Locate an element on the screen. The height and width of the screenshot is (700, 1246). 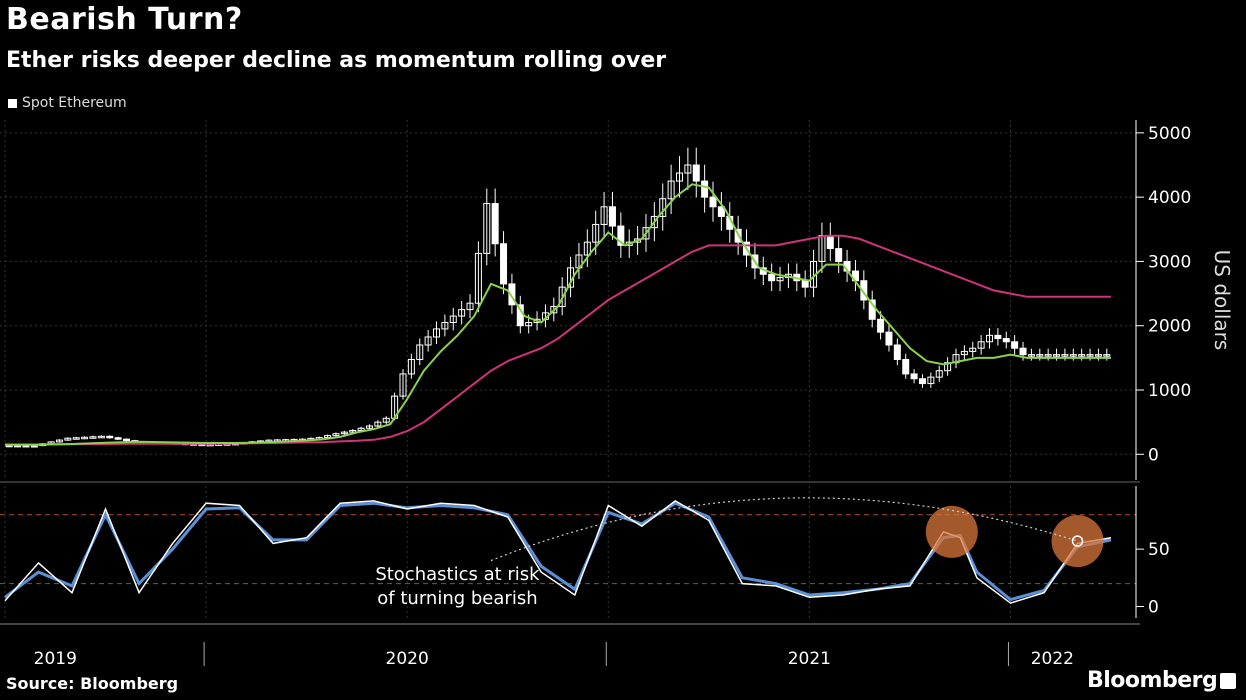
ytick-label-upper-3: 3000 is located at coordinates (1169, 262).